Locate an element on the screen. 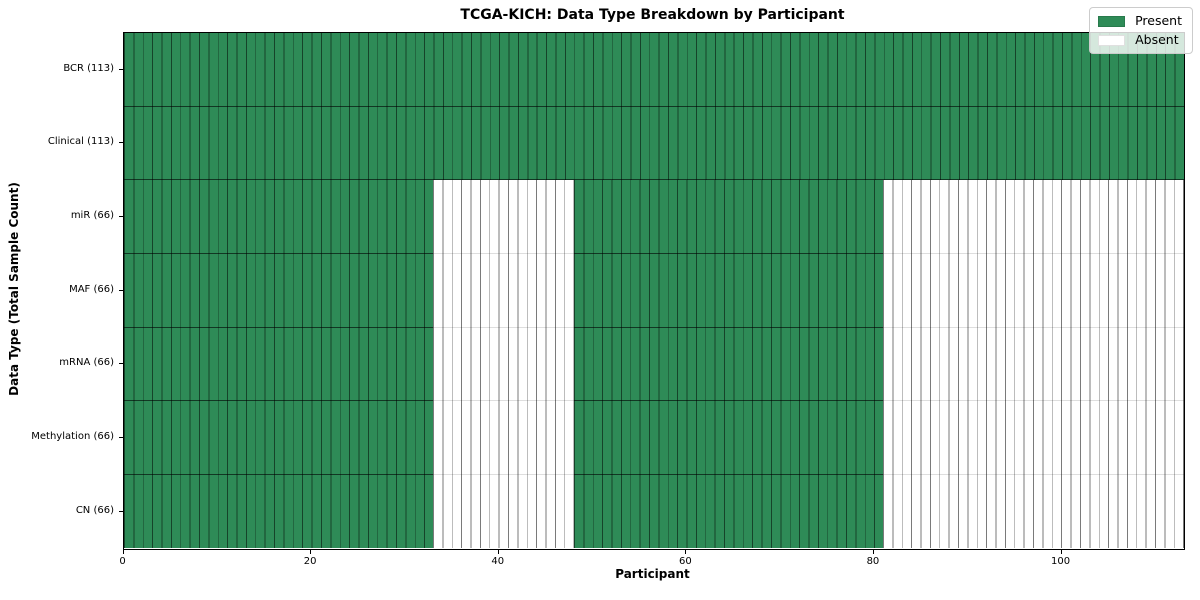 The width and height of the screenshot is (1200, 600). legend-entry-present: Present is located at coordinates (1140, 21).